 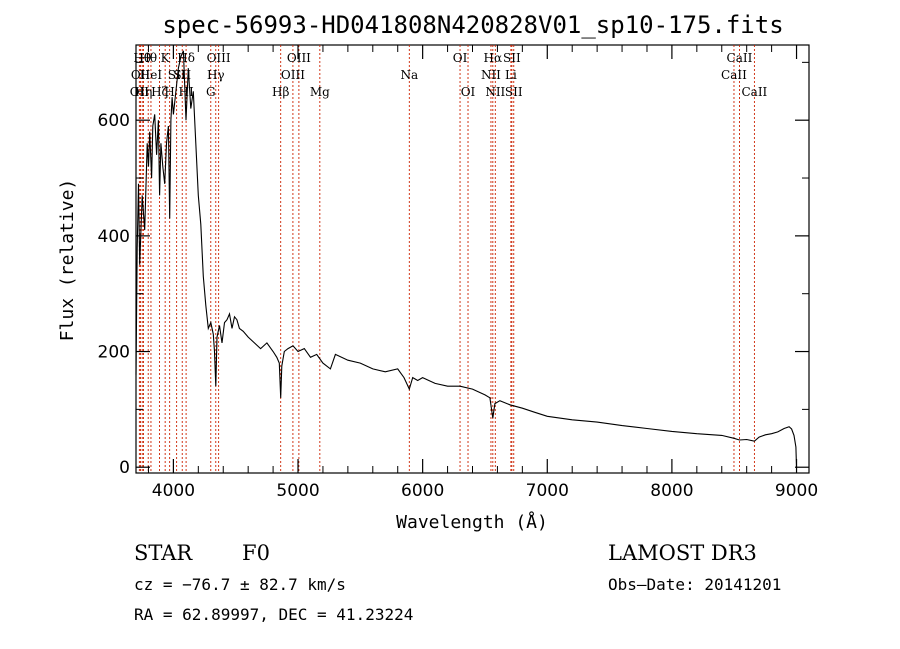 I want to click on survey-name: LAMOST DR3, so click(x=682, y=553).